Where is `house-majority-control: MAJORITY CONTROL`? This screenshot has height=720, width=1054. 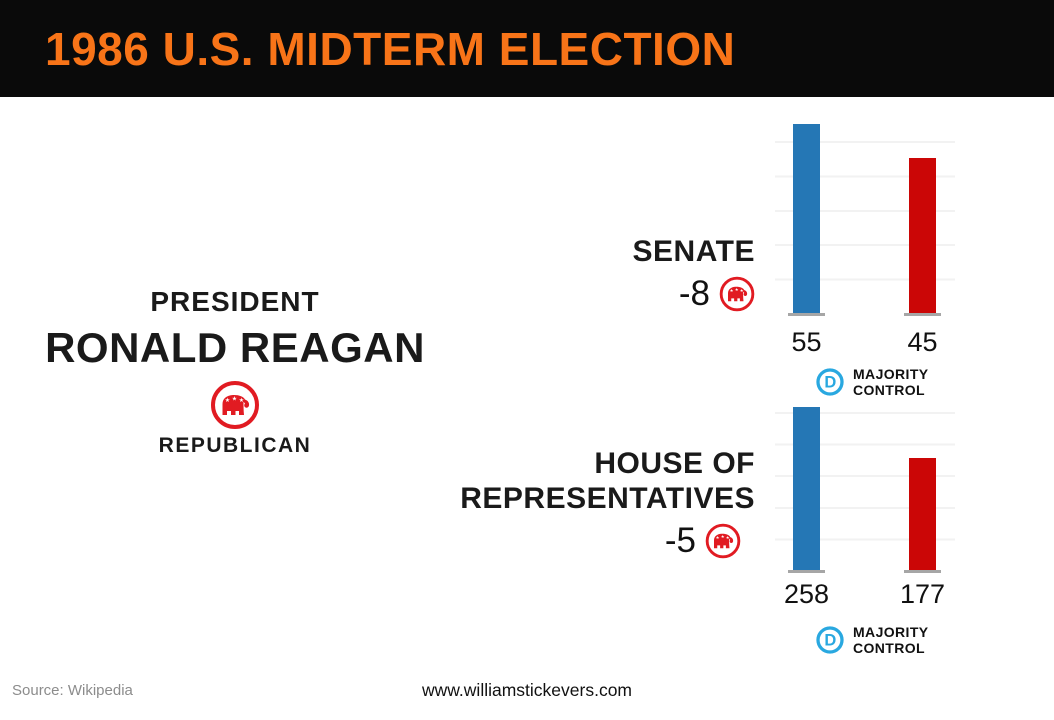
house-majority-control: MAJORITY CONTROL is located at coordinates (872, 640).